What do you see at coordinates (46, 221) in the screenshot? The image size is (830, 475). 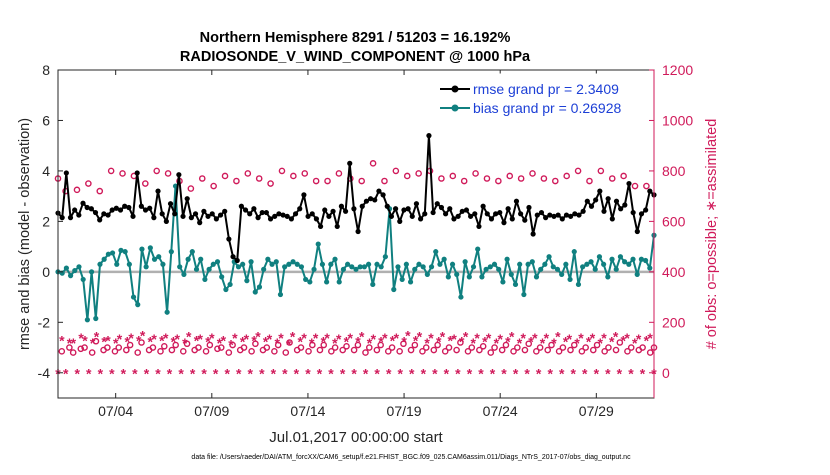 I see `y-tick-label-left: 2` at bounding box center [46, 221].